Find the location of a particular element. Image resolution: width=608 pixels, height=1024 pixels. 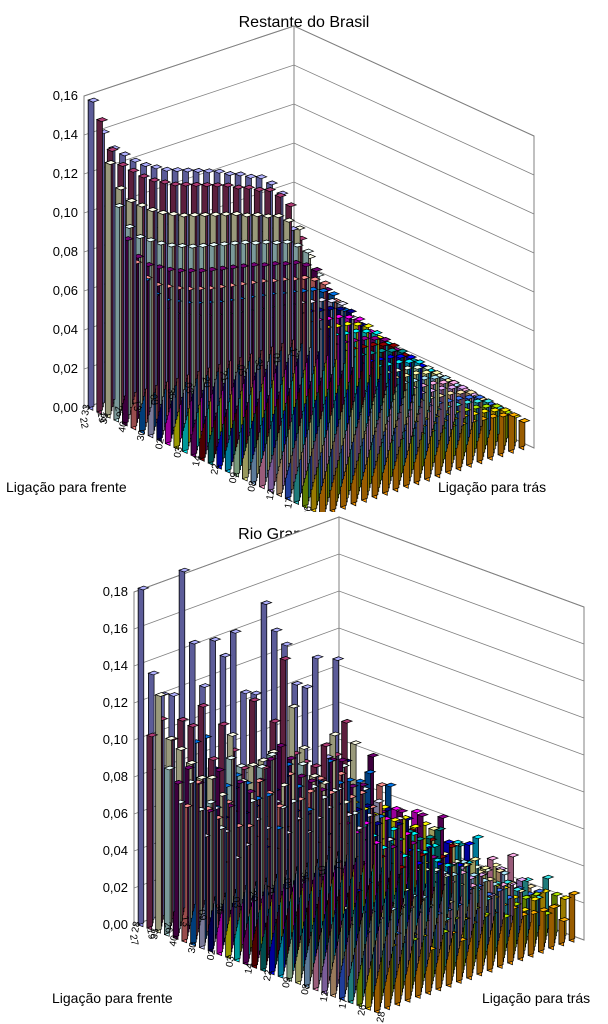

y-tick-label: 28 is located at coordinates (381, 1016).